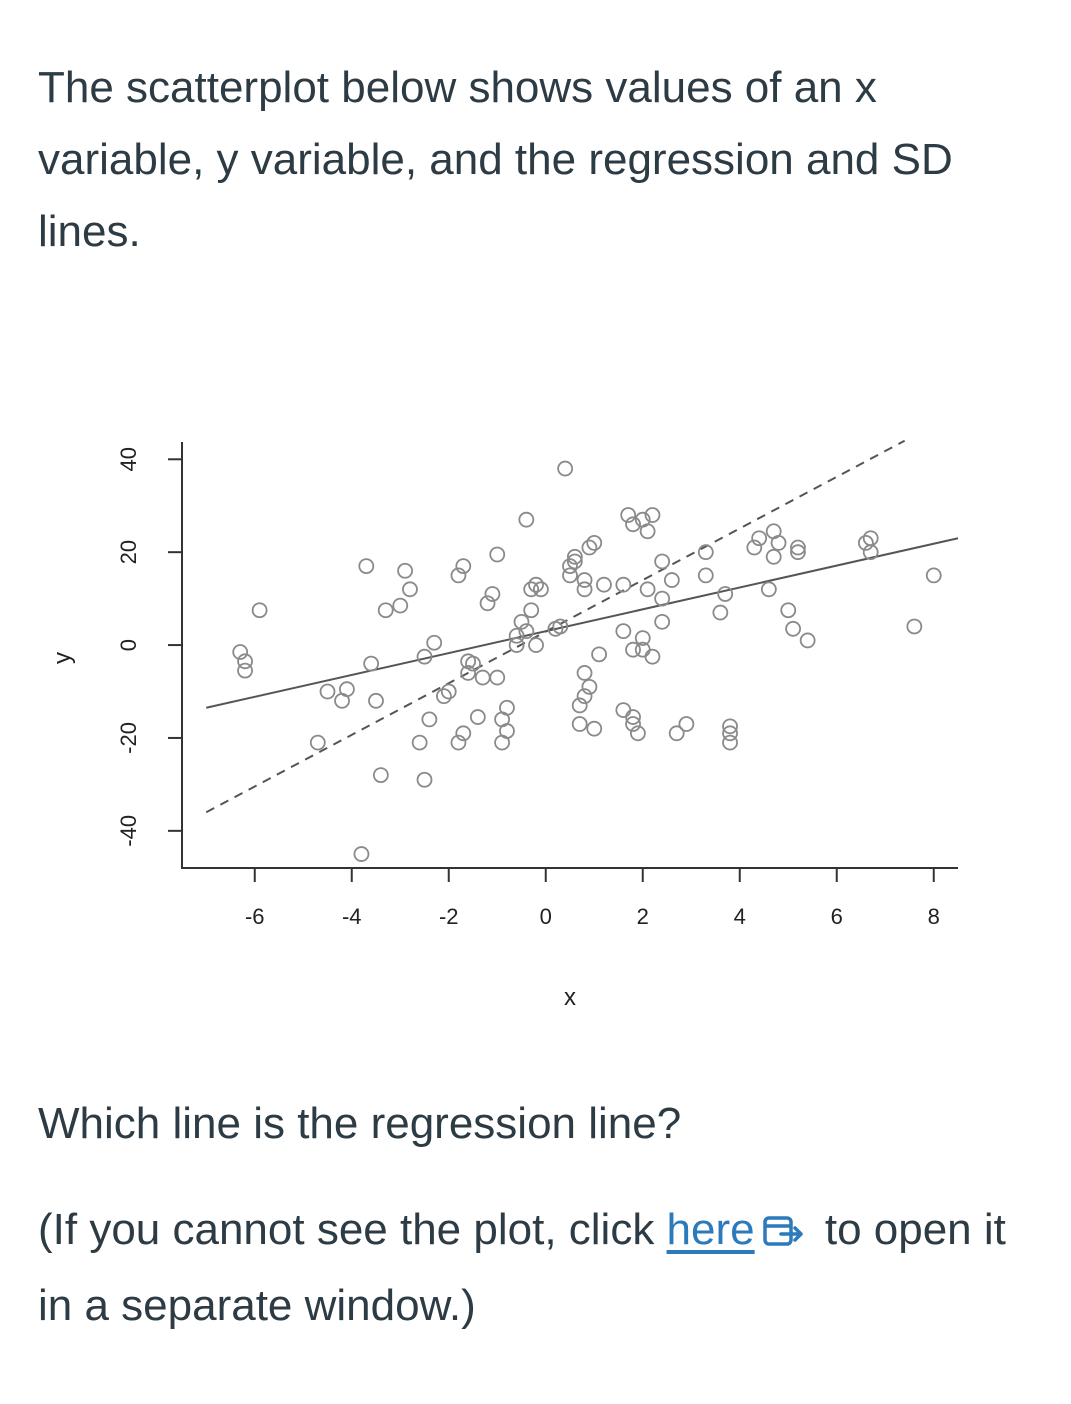  What do you see at coordinates (570, 997) in the screenshot?
I see `x-axis-label: x` at bounding box center [570, 997].